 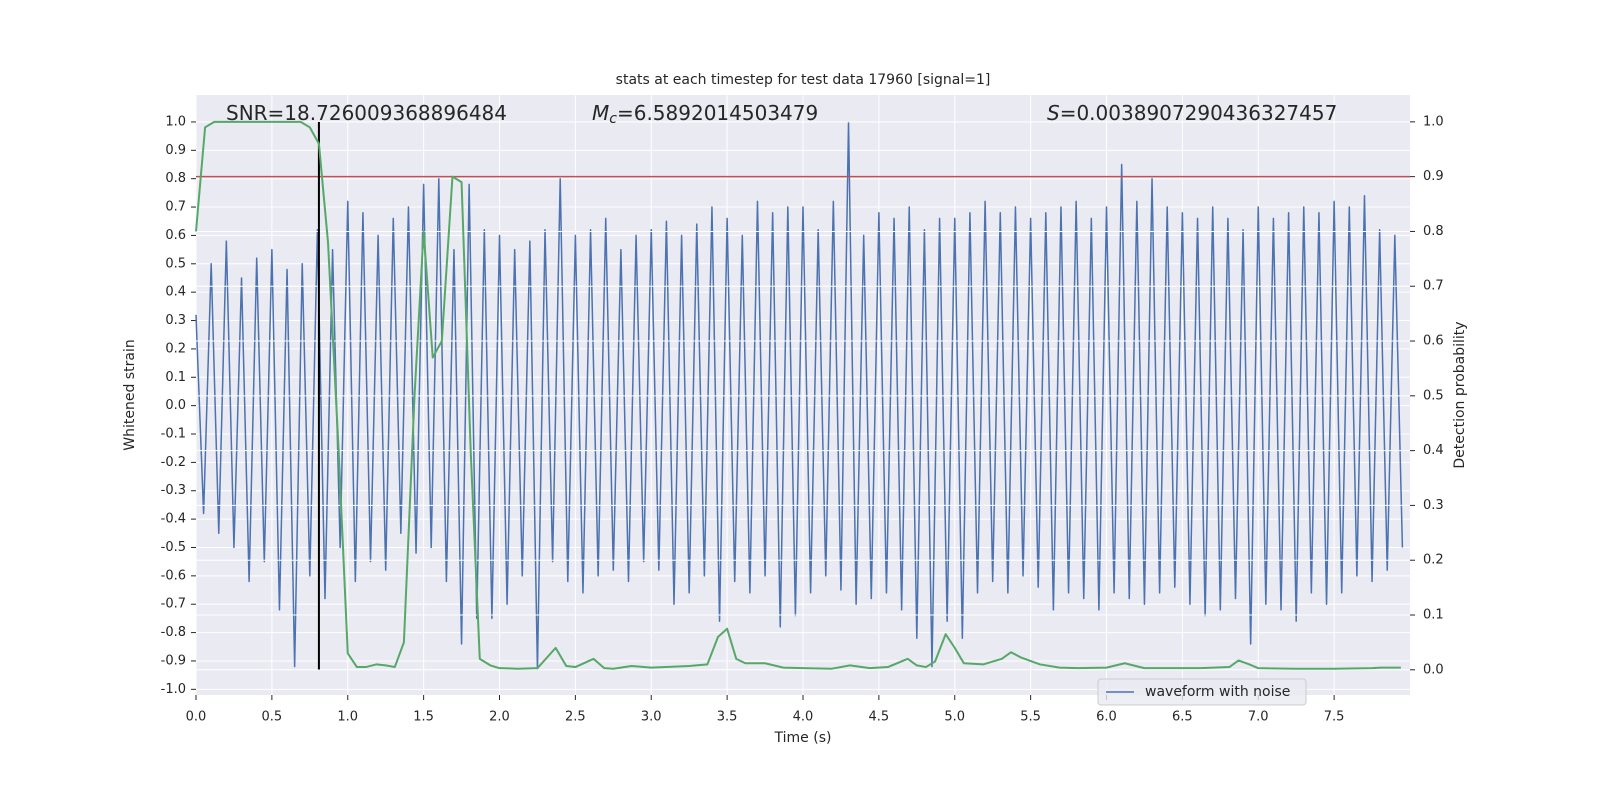 I want to click on y-axis-label: Whitened strain, so click(x=130, y=394).